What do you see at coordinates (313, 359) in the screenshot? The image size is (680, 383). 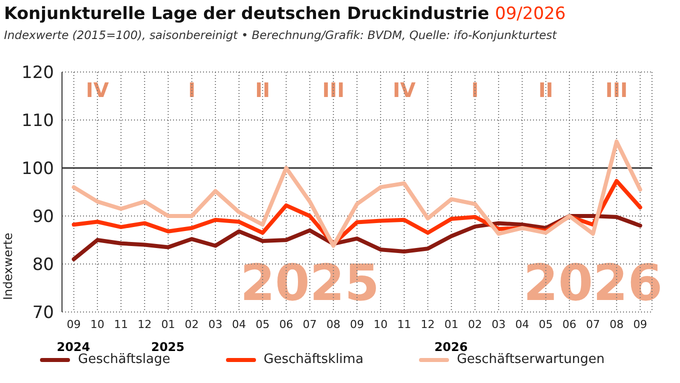 I see `legend-label: Geschäftsklima` at bounding box center [313, 359].